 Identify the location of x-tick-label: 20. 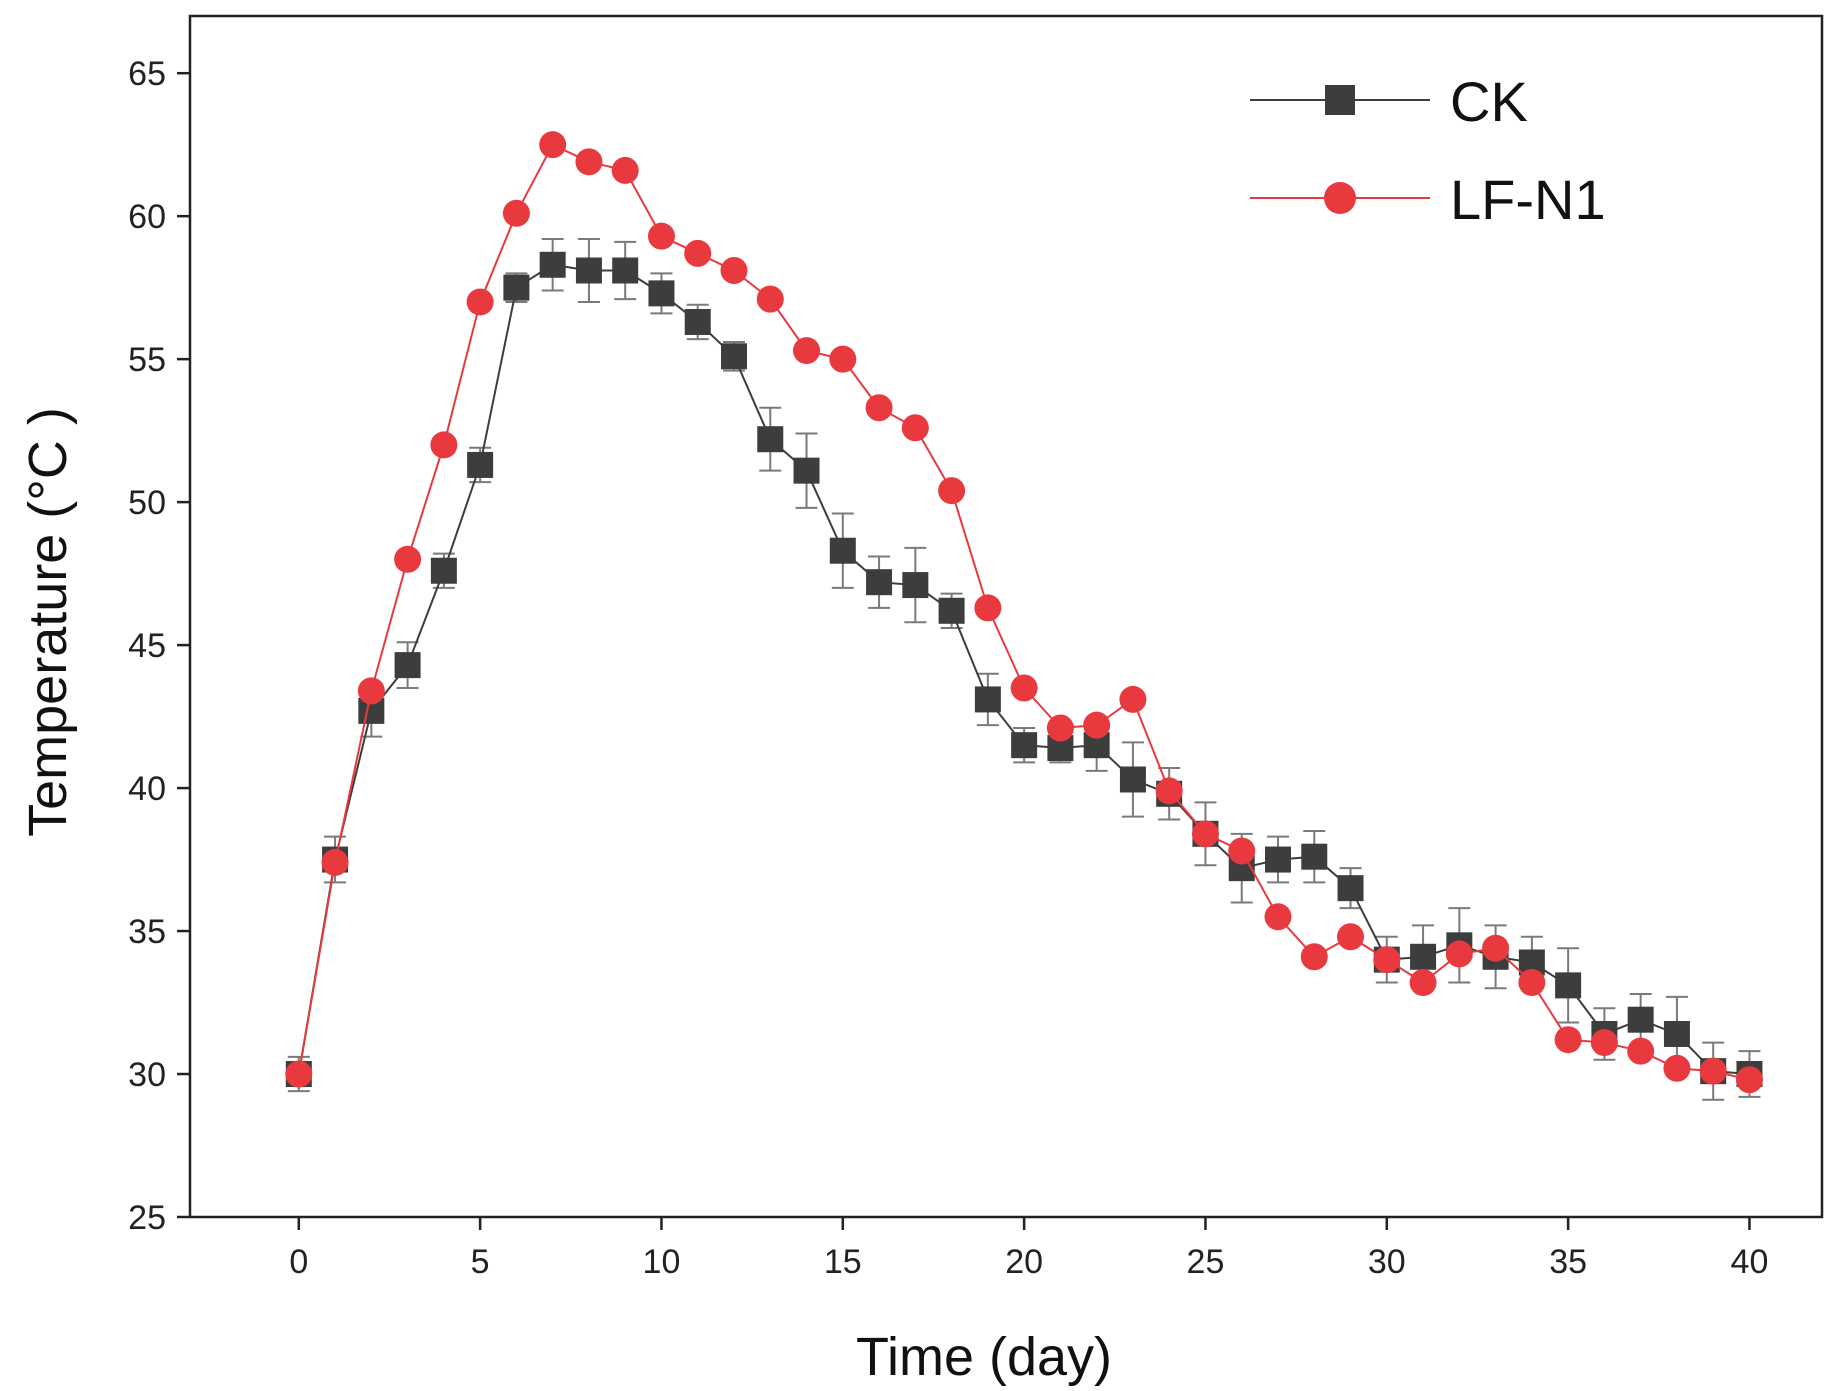
(1024, 1262).